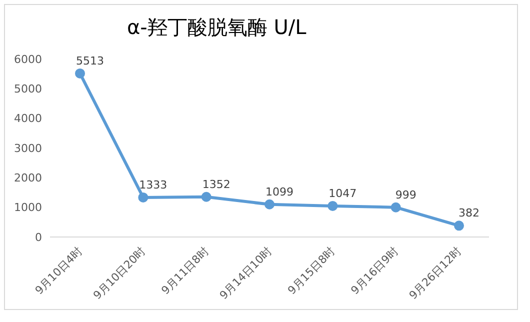  I want to click on y-tick-label: 6000, so click(28, 59).